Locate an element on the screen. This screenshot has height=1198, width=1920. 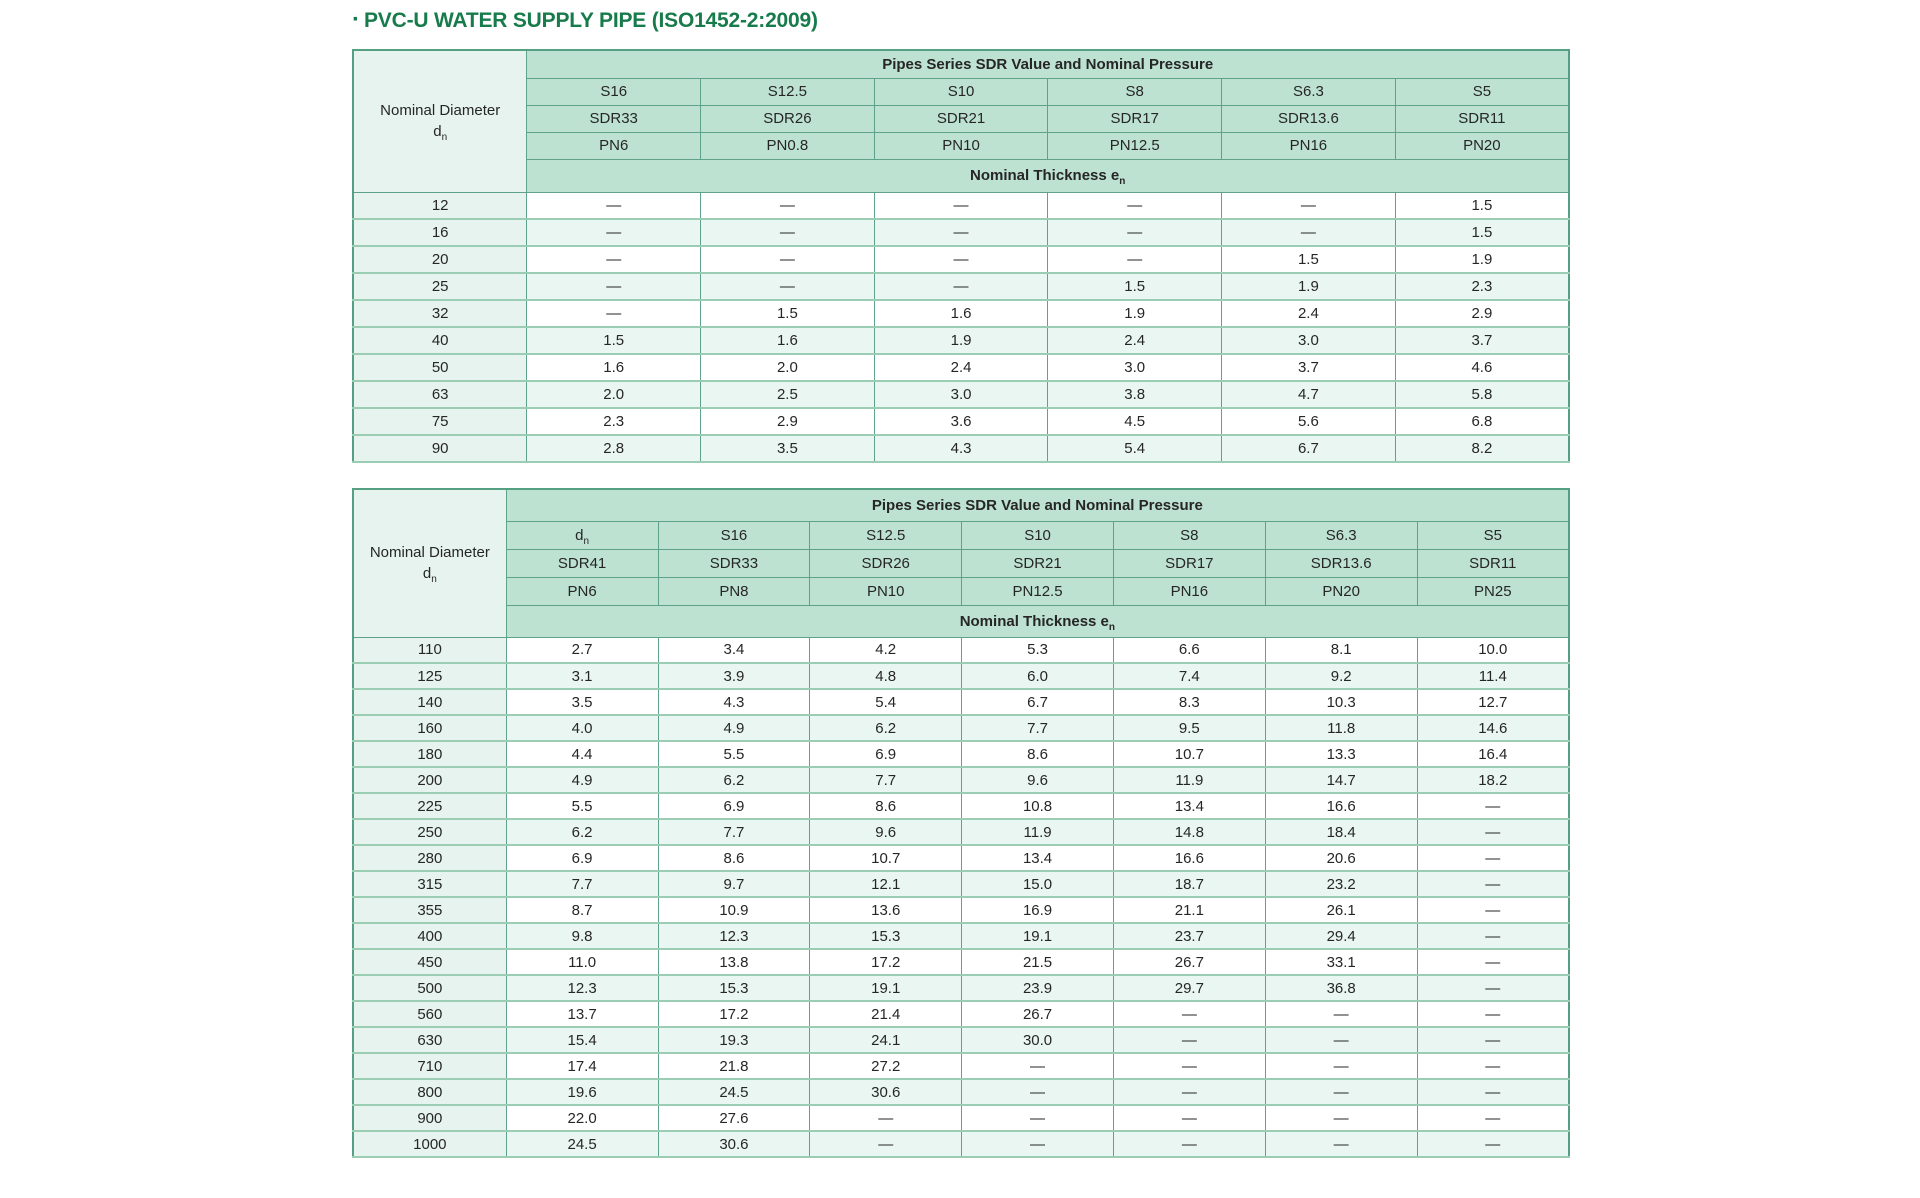
thickness-value-cell: 8.2 is located at coordinates (1482, 448).